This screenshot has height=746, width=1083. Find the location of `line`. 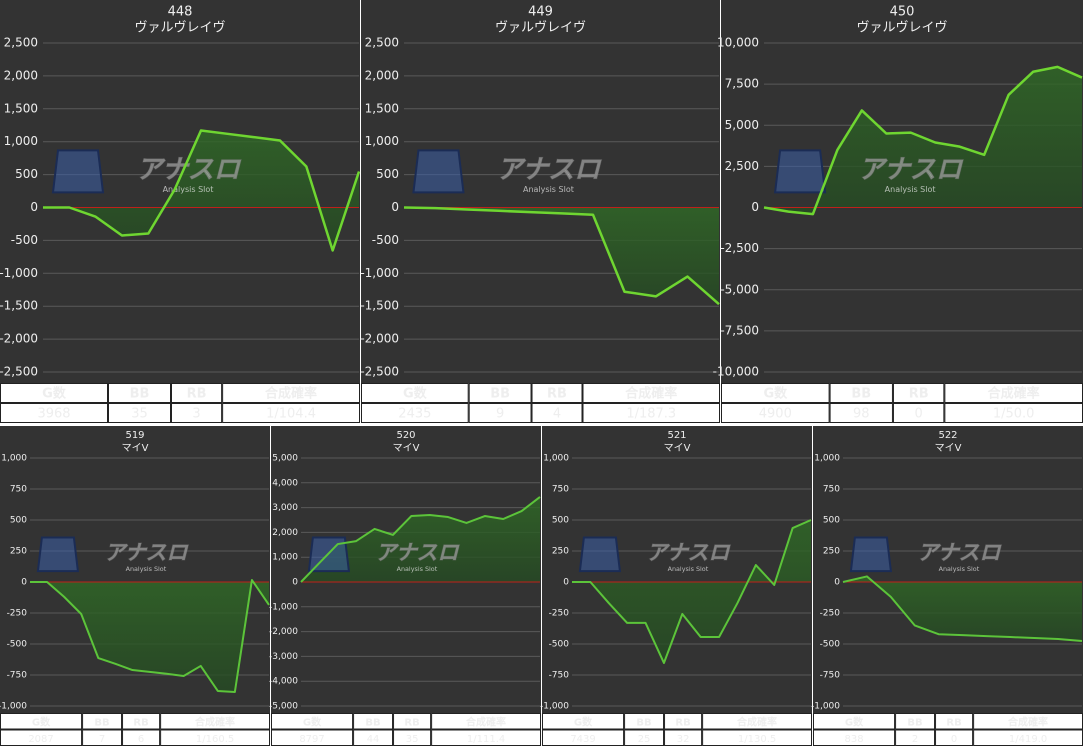

line is located at coordinates (420, 539).